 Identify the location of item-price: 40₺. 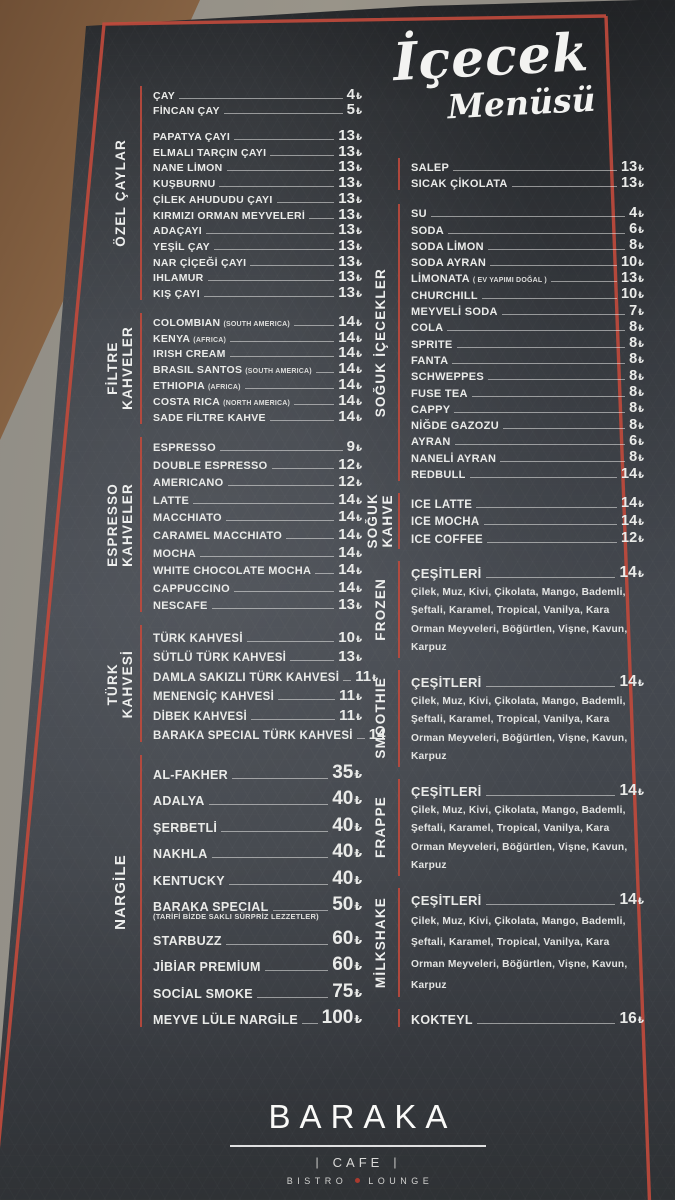
(347, 825).